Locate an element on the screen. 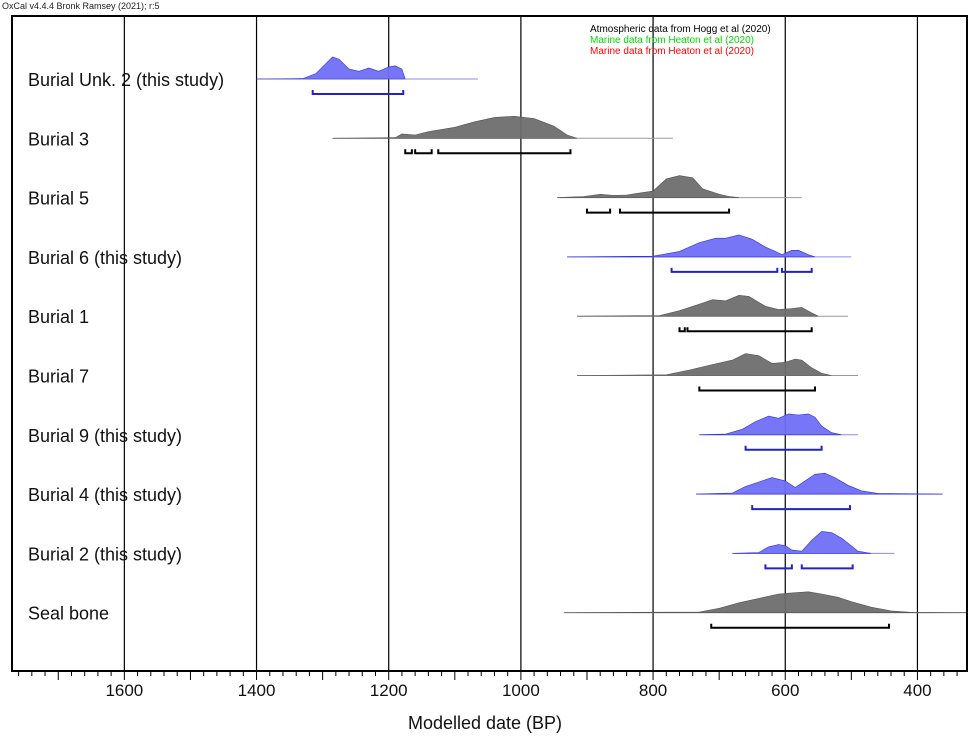 This screenshot has height=741, width=970. tick-label-400: 400 is located at coordinates (917, 690).